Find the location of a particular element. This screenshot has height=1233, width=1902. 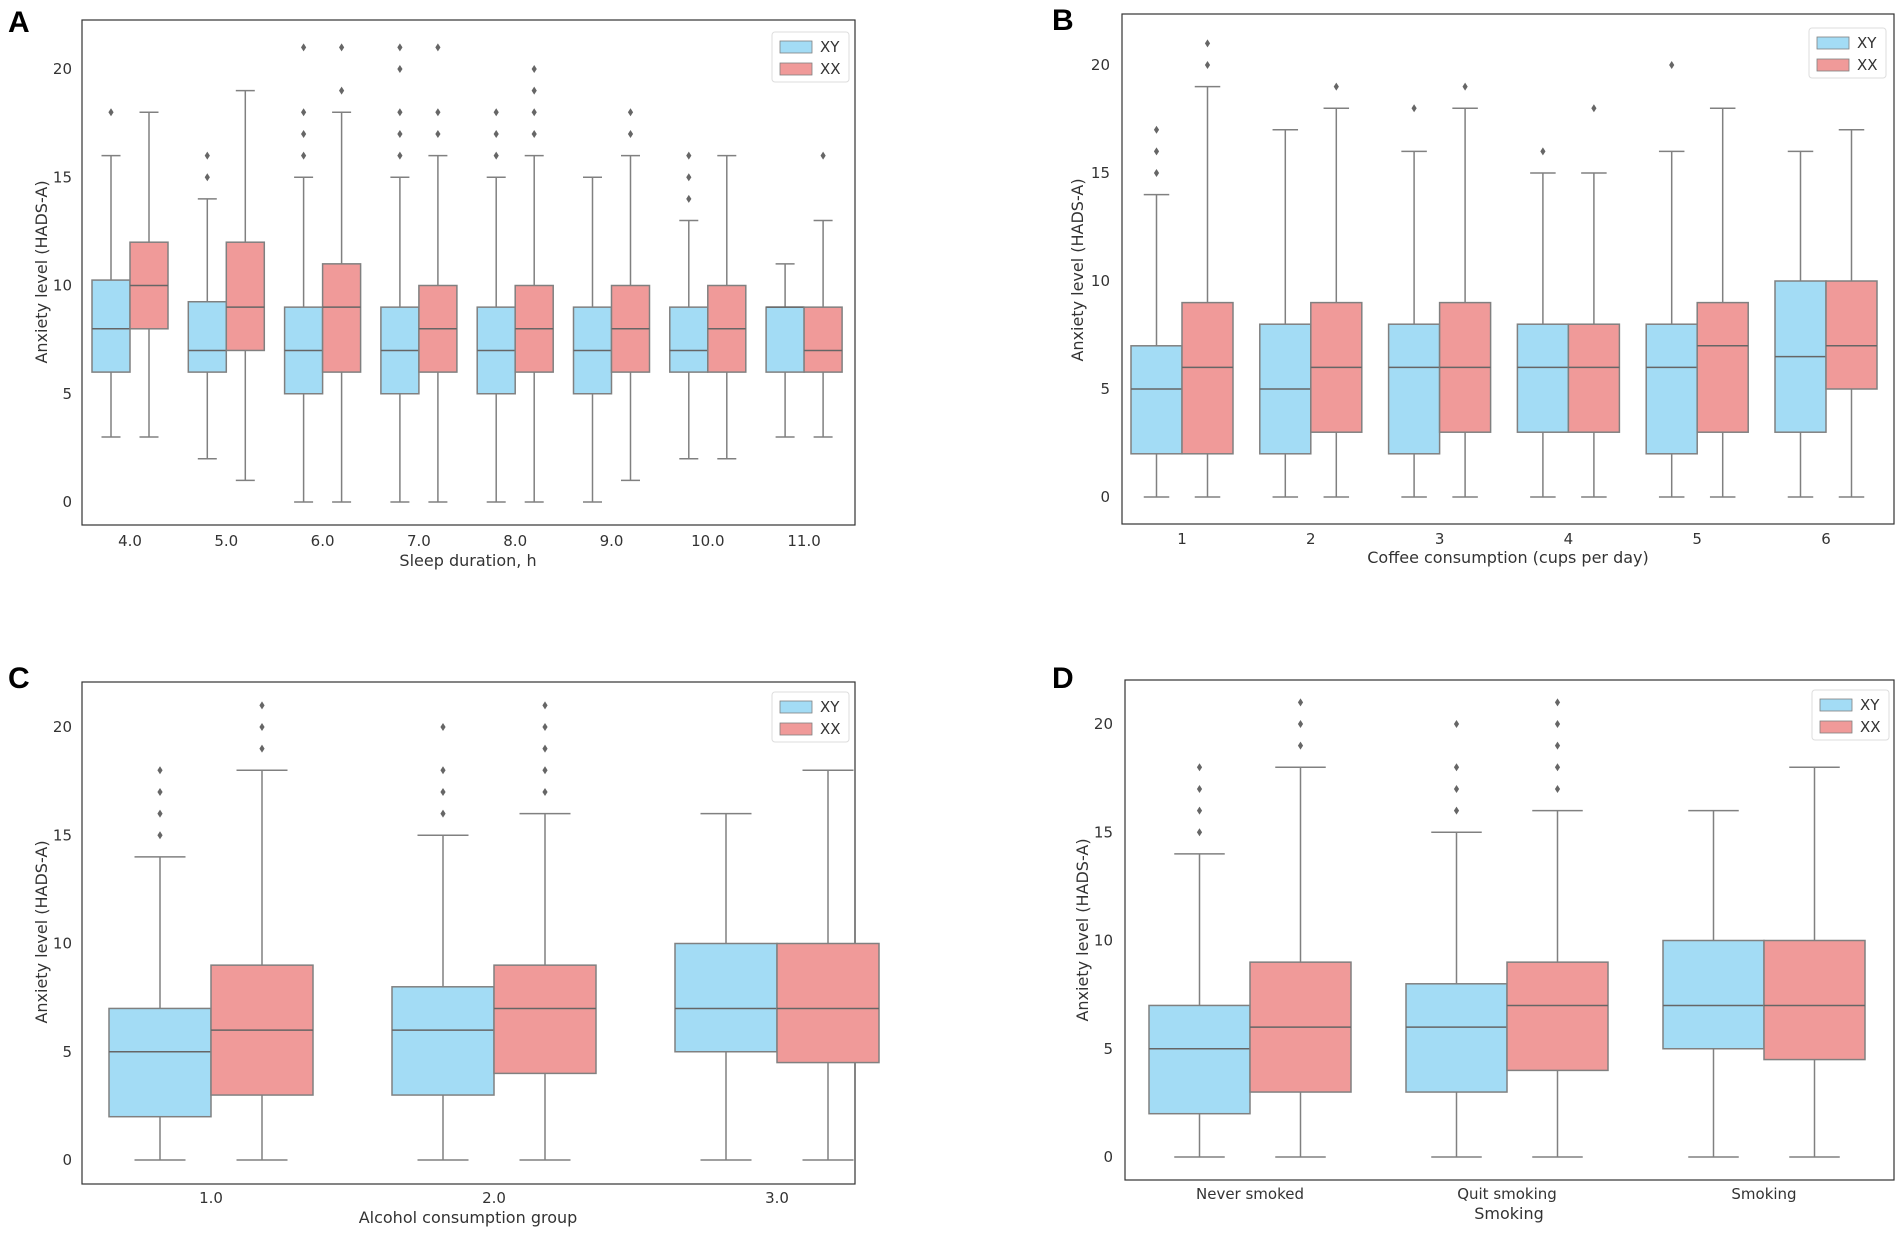

x-tick-label: 11.0 is located at coordinates (803, 541).